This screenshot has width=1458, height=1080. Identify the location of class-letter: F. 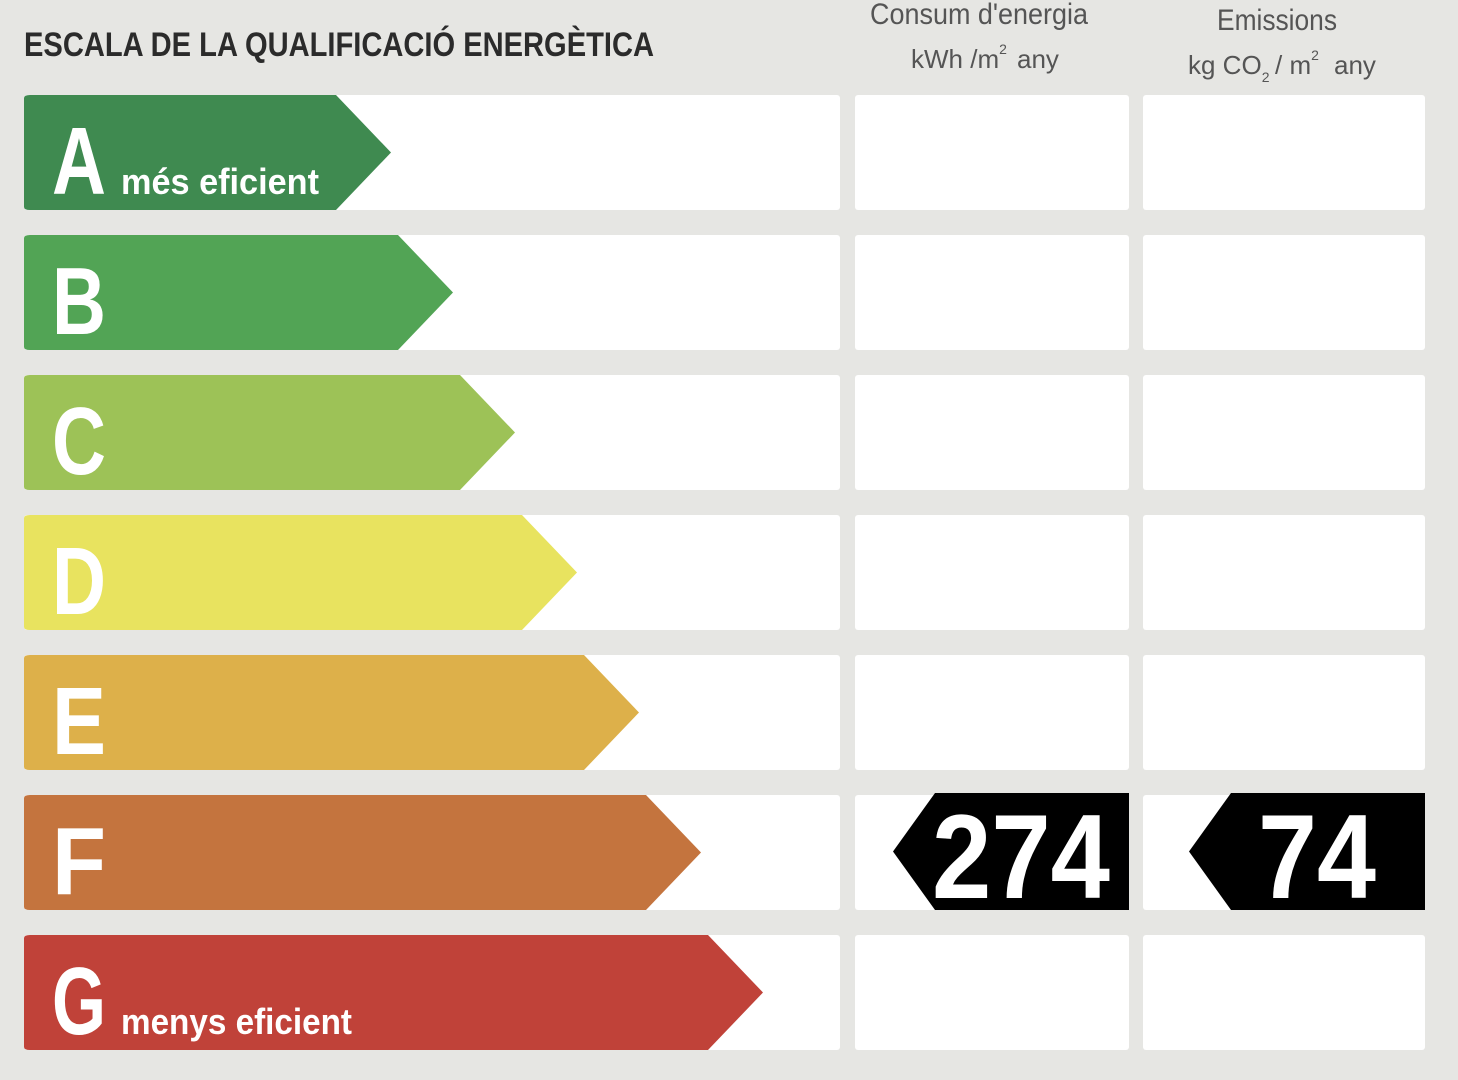
(79, 861).